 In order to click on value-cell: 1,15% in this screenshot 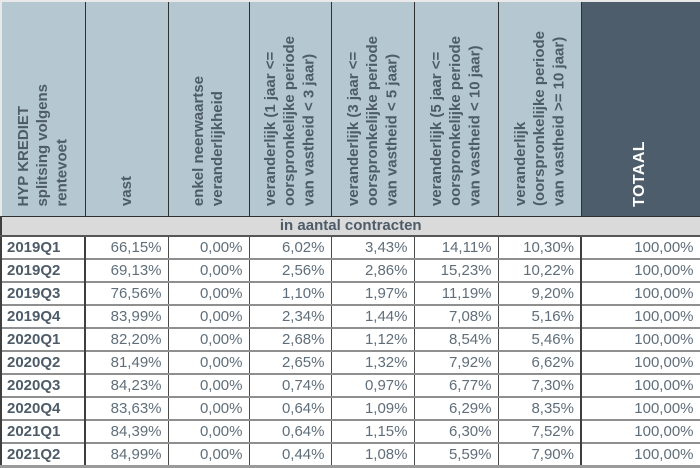, I will do `click(372, 432)`.